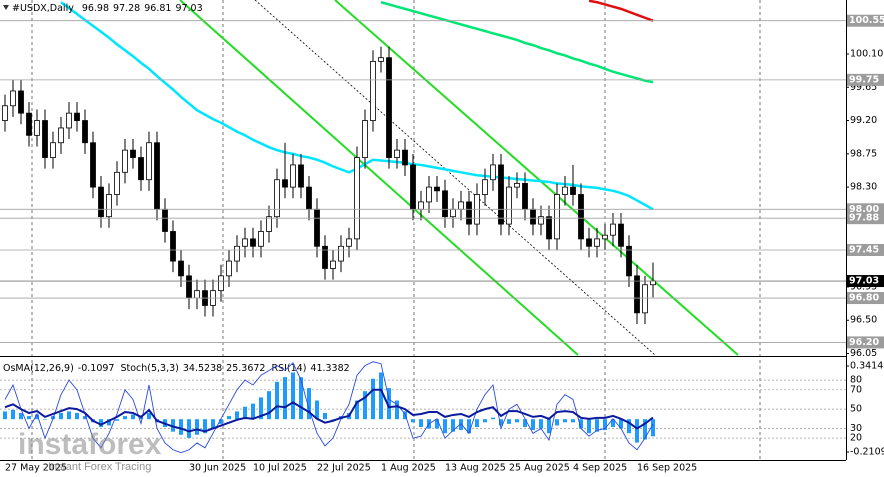  What do you see at coordinates (866, 366) in the screenshot?
I see `y-tick-label: 0.3414` at bounding box center [866, 366].